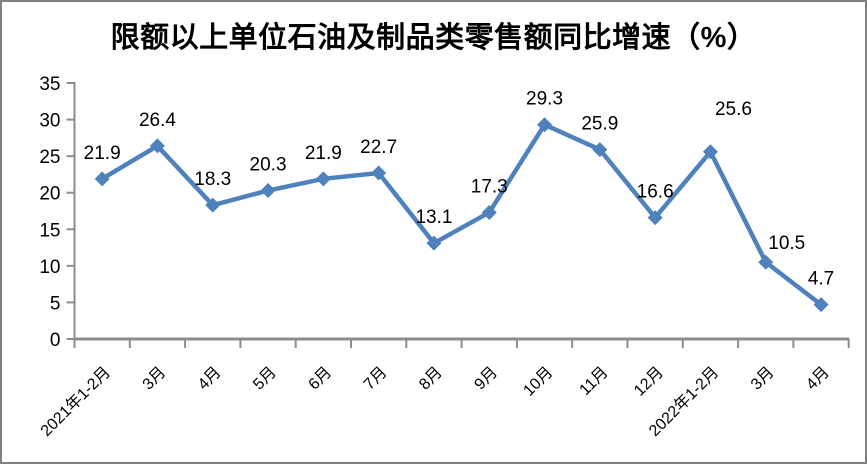 The height and width of the screenshot is (464, 867). What do you see at coordinates (649, 382) in the screenshot?
I see `x-axis-label: 12月` at bounding box center [649, 382].